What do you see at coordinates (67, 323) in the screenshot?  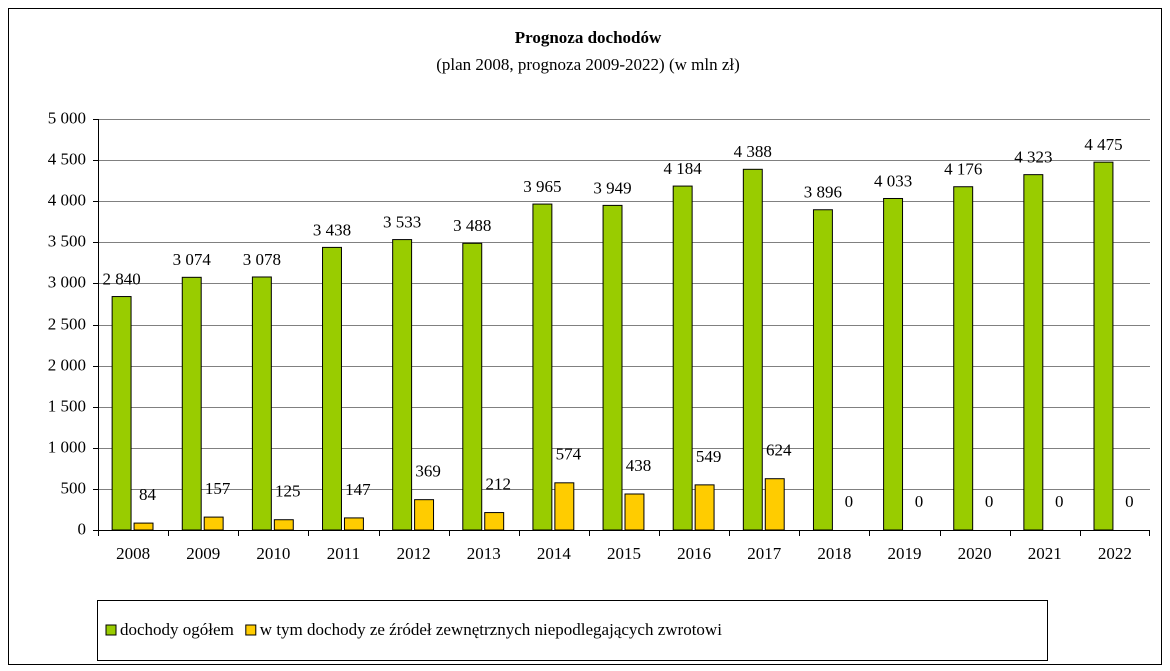 I see `y-tick-label: 2 500` at bounding box center [67, 323].